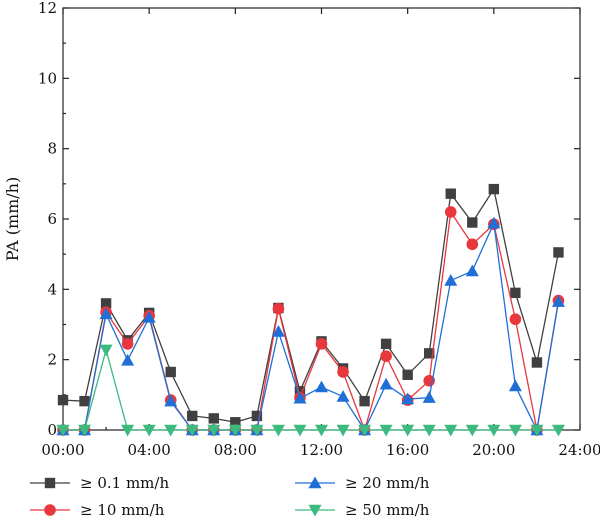 This screenshot has width=600, height=522. What do you see at coordinates (387, 483) in the screenshot?
I see `legend-label: ≥ 20 mm/h` at bounding box center [387, 483].